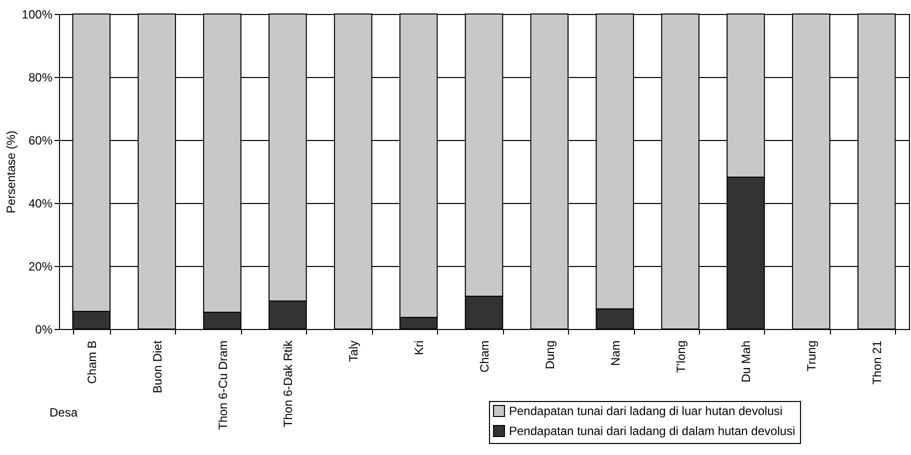 The height and width of the screenshot is (455, 911). I want to click on y-tick-label: 100%, so click(37, 15).